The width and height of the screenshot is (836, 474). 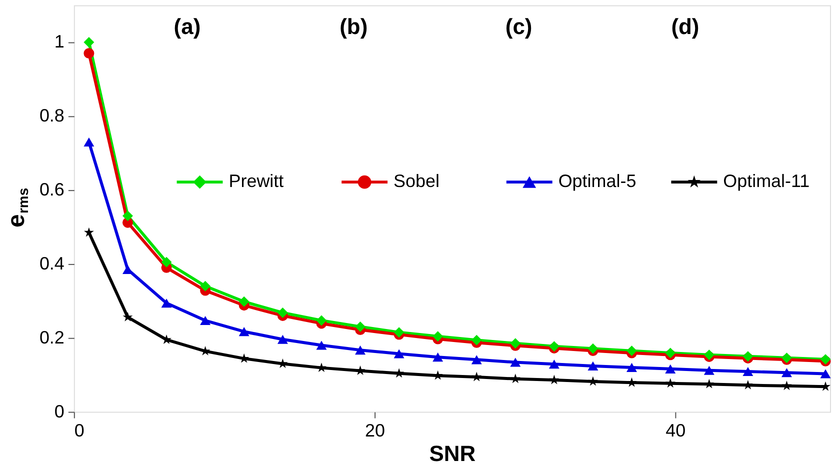 I want to click on y-axis-title: erms, so click(x=16, y=208).